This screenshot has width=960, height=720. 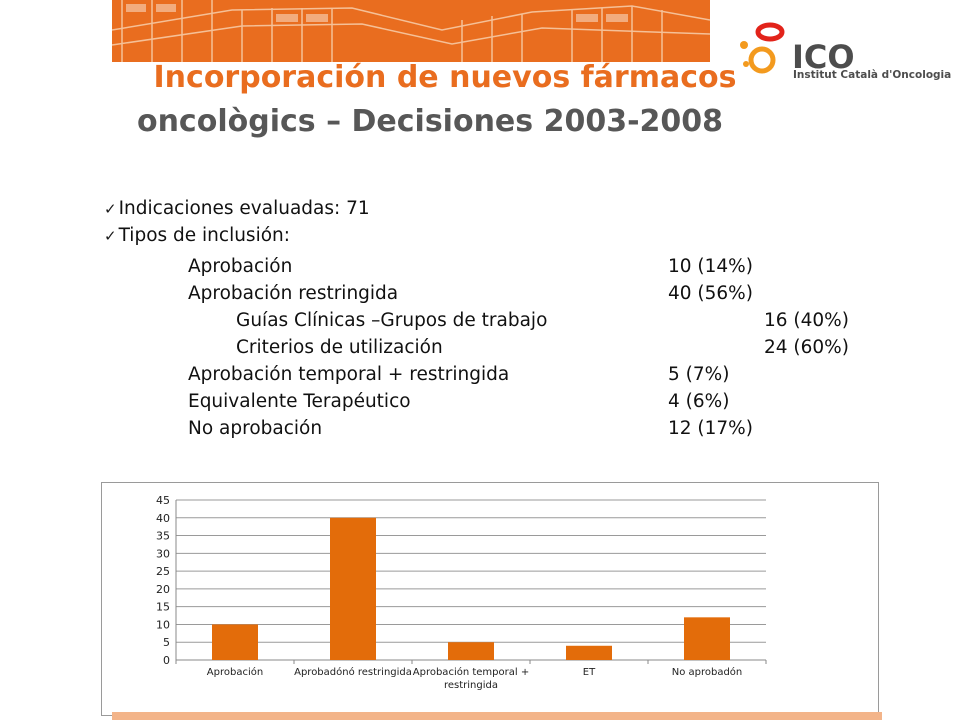 What do you see at coordinates (430, 121) in the screenshot?
I see `title-line-2: oncològics – Decisiones 2003-2008` at bounding box center [430, 121].